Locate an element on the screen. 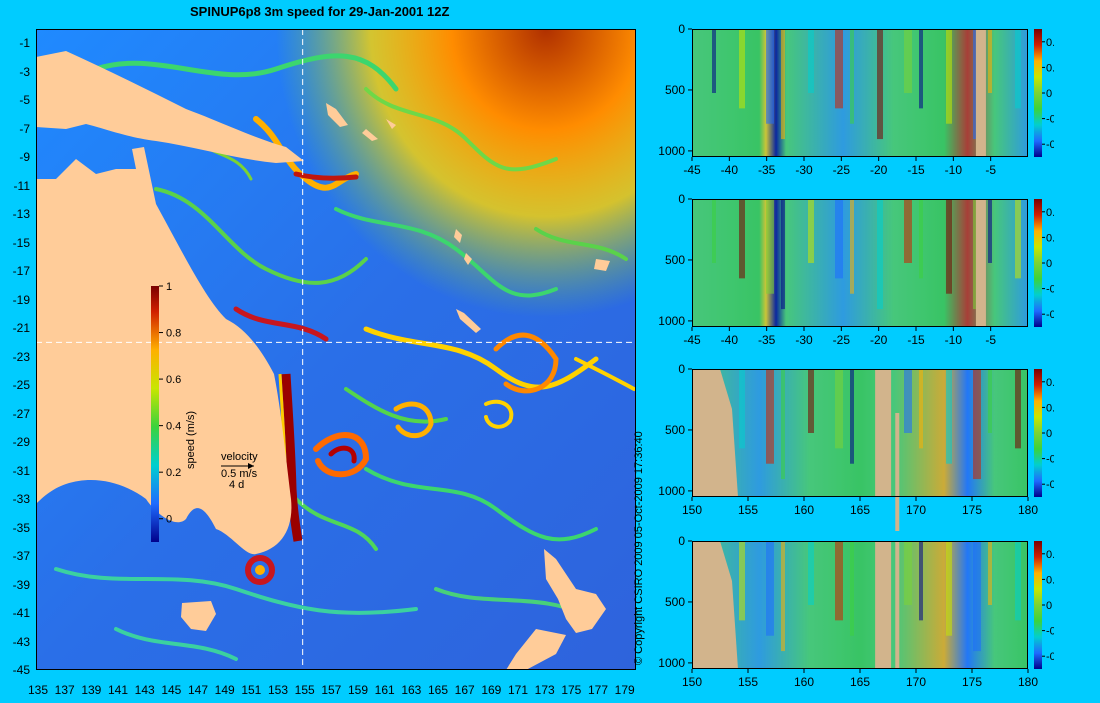 The width and height of the screenshot is (1100, 703). section-x-tick-label: 150 is located at coordinates (692, 682).